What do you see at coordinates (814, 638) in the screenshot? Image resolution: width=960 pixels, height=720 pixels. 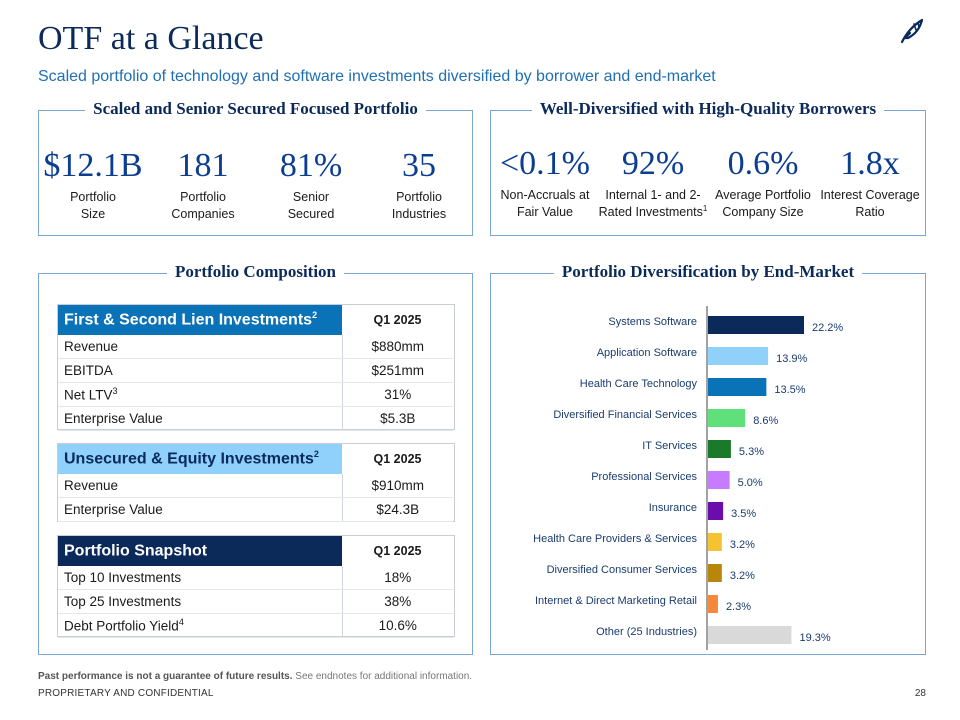 I see `value-label: 19.3%` at bounding box center [814, 638].